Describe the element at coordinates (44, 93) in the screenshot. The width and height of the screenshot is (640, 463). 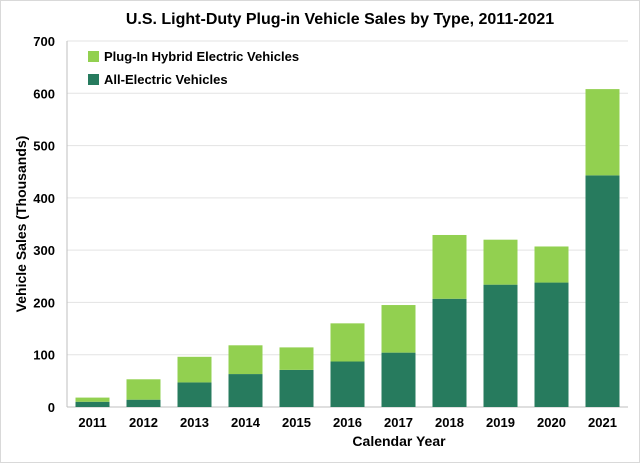
I see `y-tick-label: 600` at that location.